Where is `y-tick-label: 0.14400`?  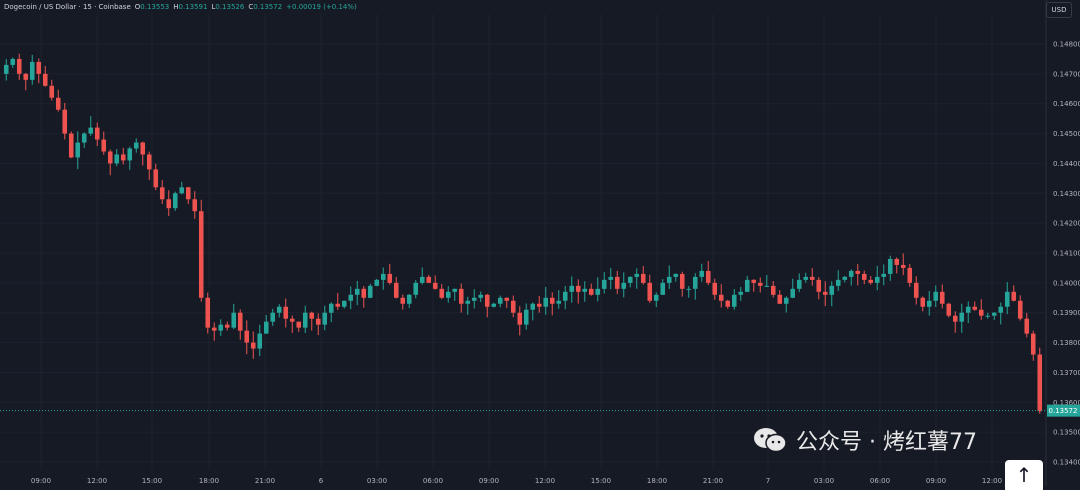 y-tick-label: 0.14400 is located at coordinates (1066, 164).